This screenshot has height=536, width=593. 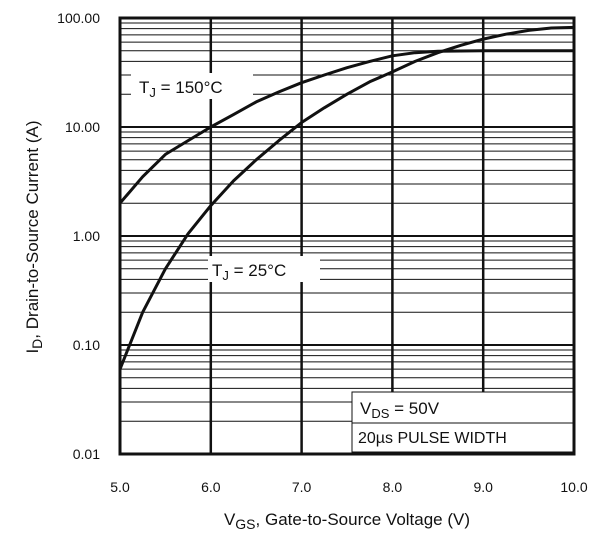 I want to click on y-tick-labels: 0.01 0.10 1.00 10.00 100.00, so click(x=78, y=236).